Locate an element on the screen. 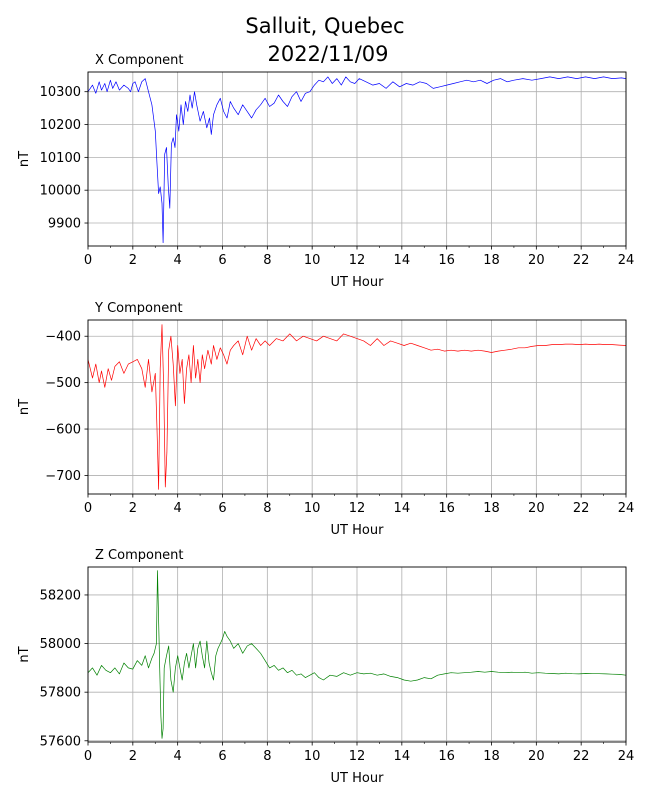 The width and height of the screenshot is (650, 800). y-tick-label: −400 is located at coordinates (63, 337).